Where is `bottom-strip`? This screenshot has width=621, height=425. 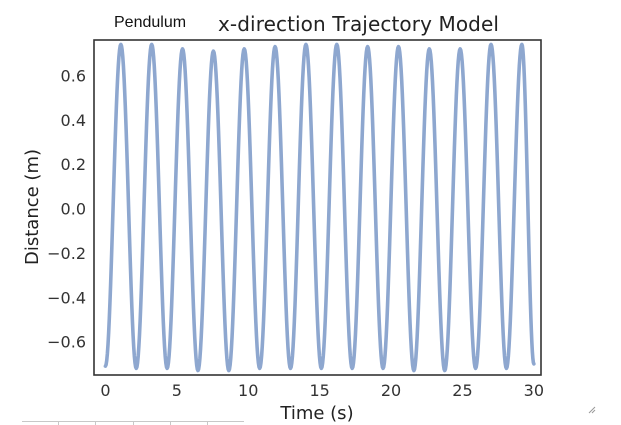 bottom-strip is located at coordinates (133, 423).